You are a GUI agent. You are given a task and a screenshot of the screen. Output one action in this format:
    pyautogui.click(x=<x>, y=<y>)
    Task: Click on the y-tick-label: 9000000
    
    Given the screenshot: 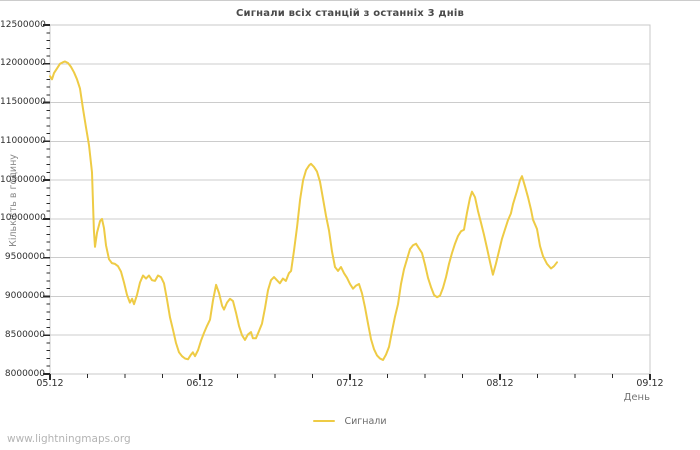 What is the action you would take?
    pyautogui.click(x=24, y=295)
    